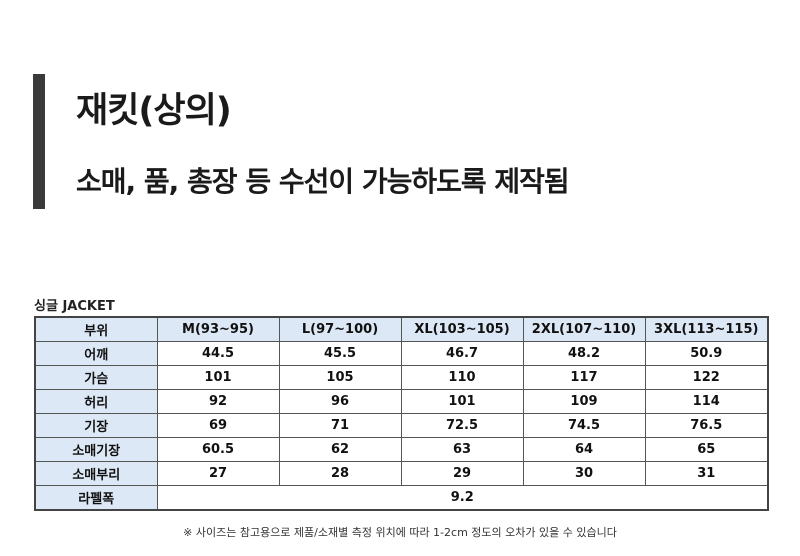 This screenshot has width=800, height=556. I want to click on table-cell: 29, so click(462, 473).